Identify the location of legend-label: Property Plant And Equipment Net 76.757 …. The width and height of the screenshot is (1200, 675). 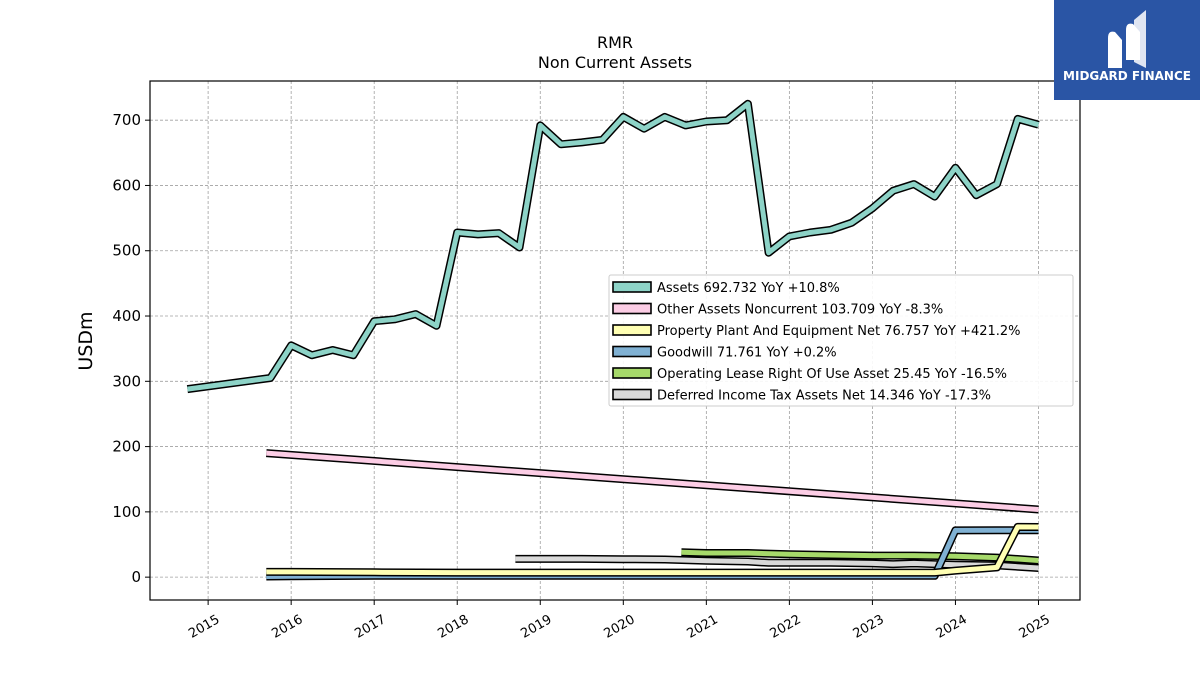
(839, 331).